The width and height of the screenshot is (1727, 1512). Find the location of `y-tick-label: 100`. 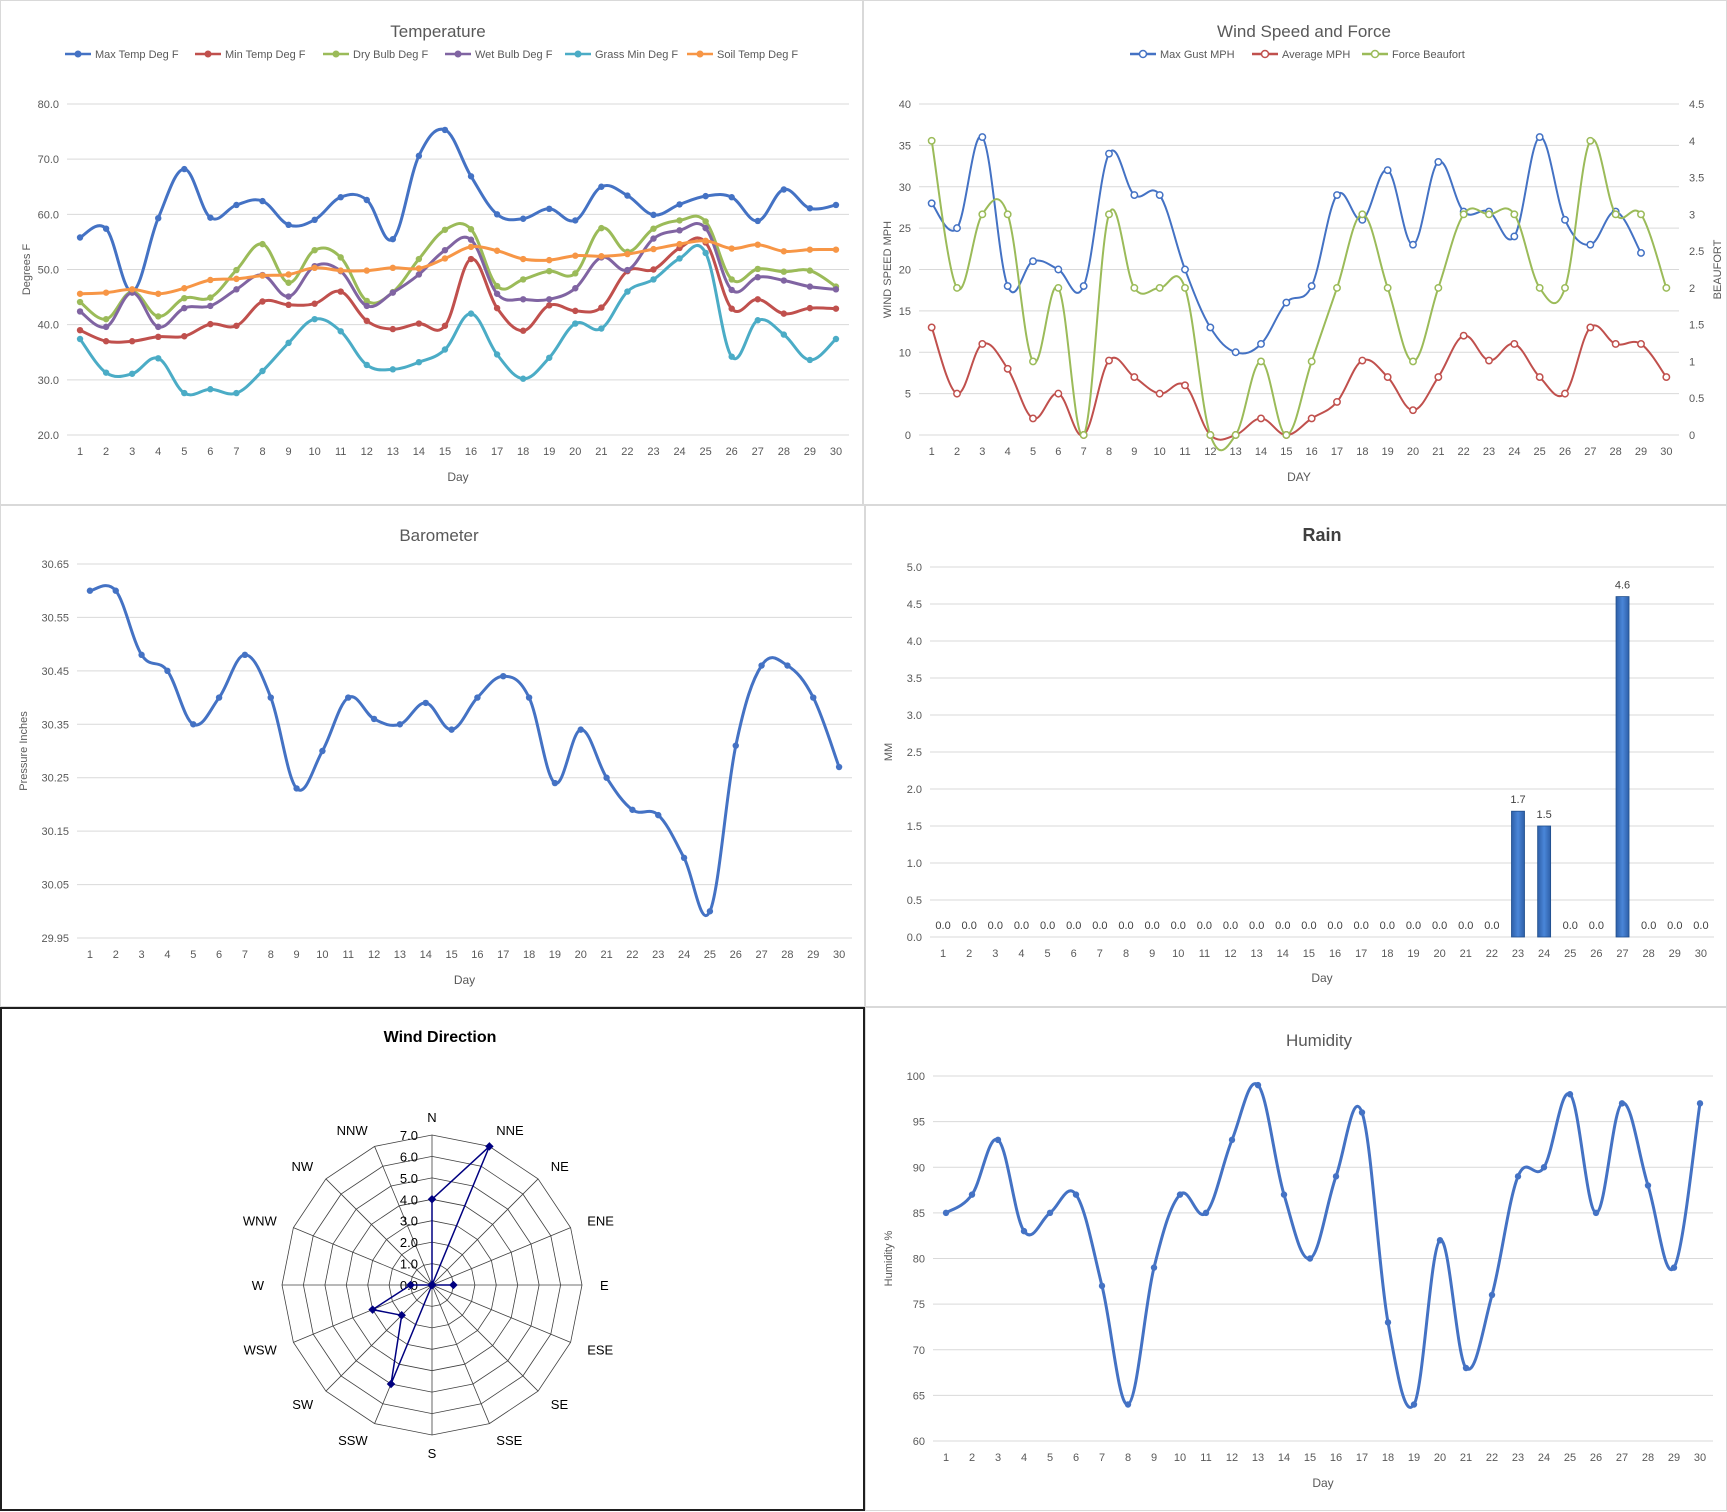

y-tick-label: 100 is located at coordinates (916, 1077).